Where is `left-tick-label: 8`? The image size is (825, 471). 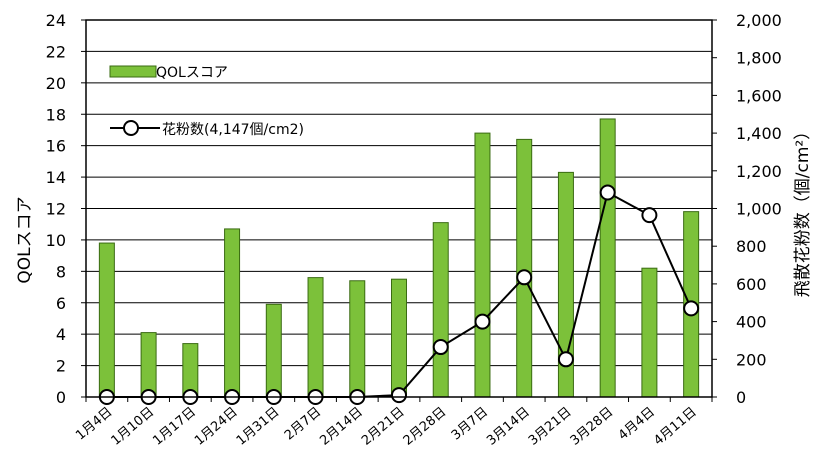 left-tick-label: 8 is located at coordinates (61, 271).